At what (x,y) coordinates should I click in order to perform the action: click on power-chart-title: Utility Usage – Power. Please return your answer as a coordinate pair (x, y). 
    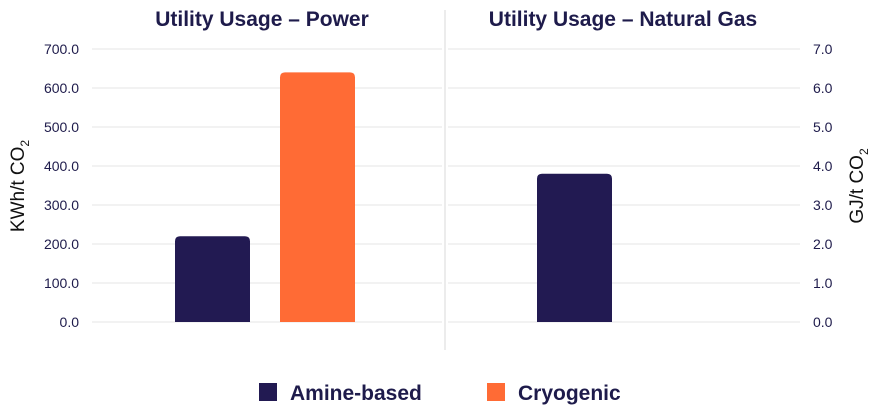
    Looking at the image, I should click on (262, 19).